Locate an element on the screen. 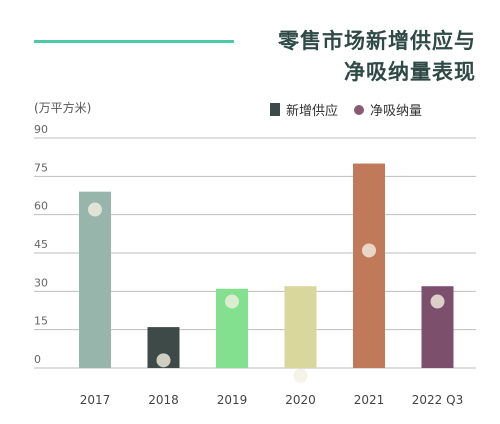 The image size is (500, 424). chart-title-line2: 净吸纳量表现 is located at coordinates (410, 72).